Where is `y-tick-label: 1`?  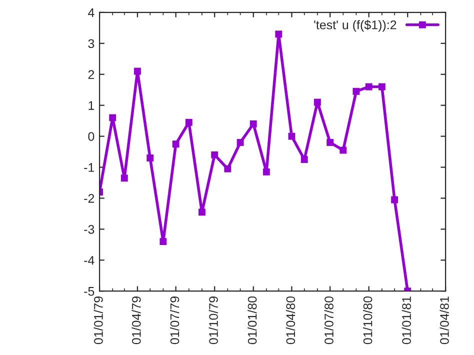
y-tick-label: 1 is located at coordinates (91, 105).